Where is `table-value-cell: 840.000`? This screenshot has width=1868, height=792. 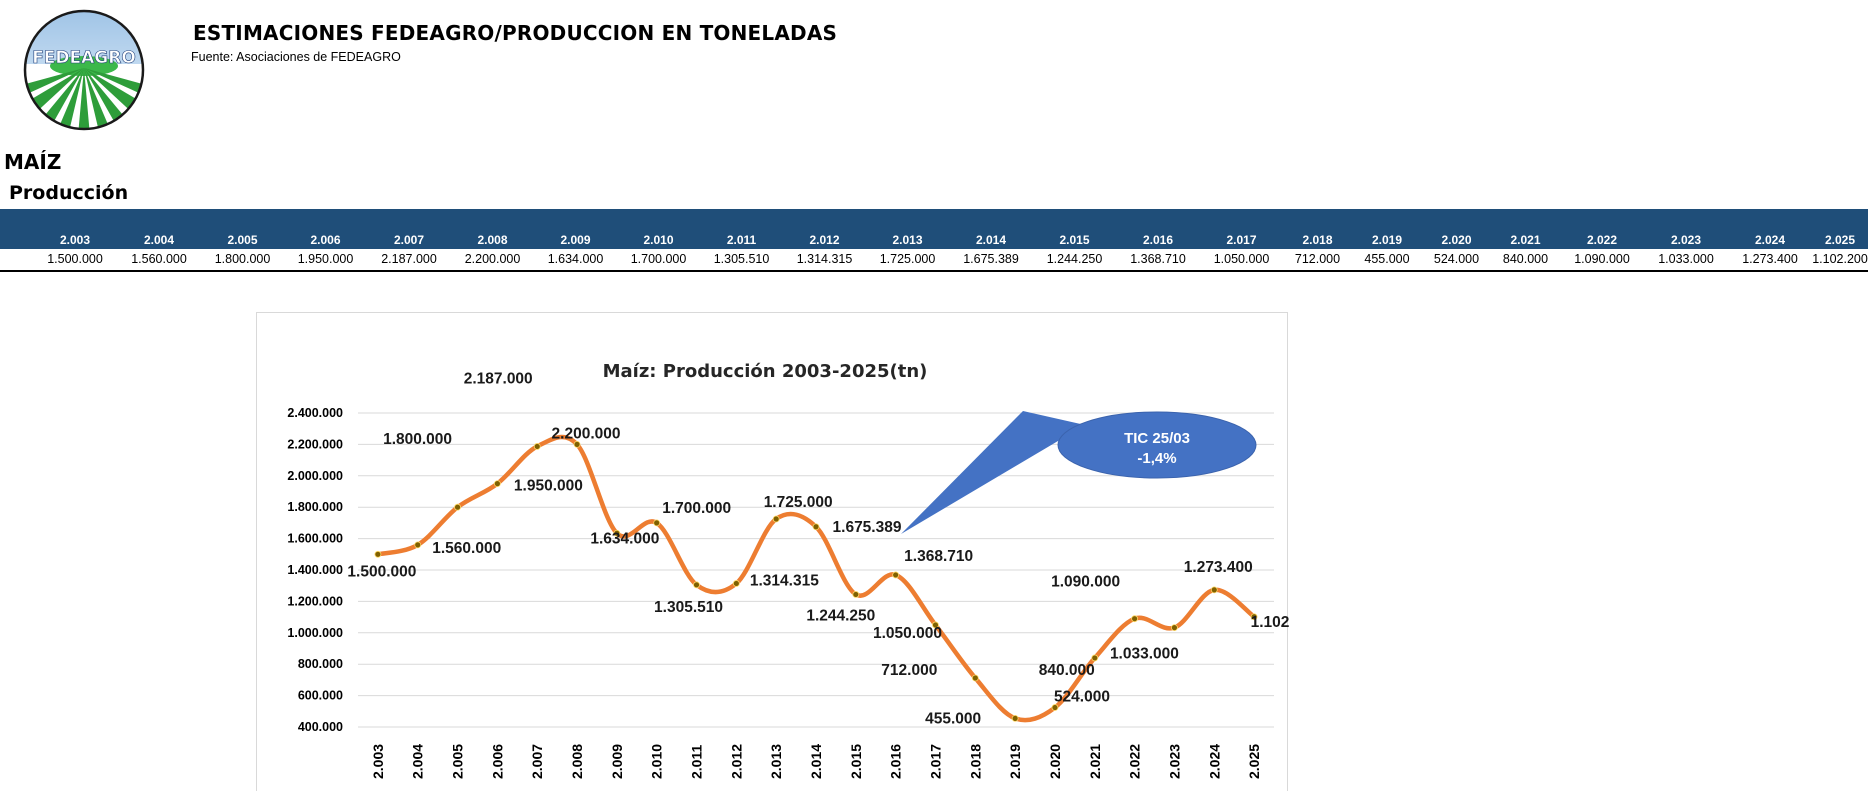
table-value-cell: 840.000 is located at coordinates (1525, 259).